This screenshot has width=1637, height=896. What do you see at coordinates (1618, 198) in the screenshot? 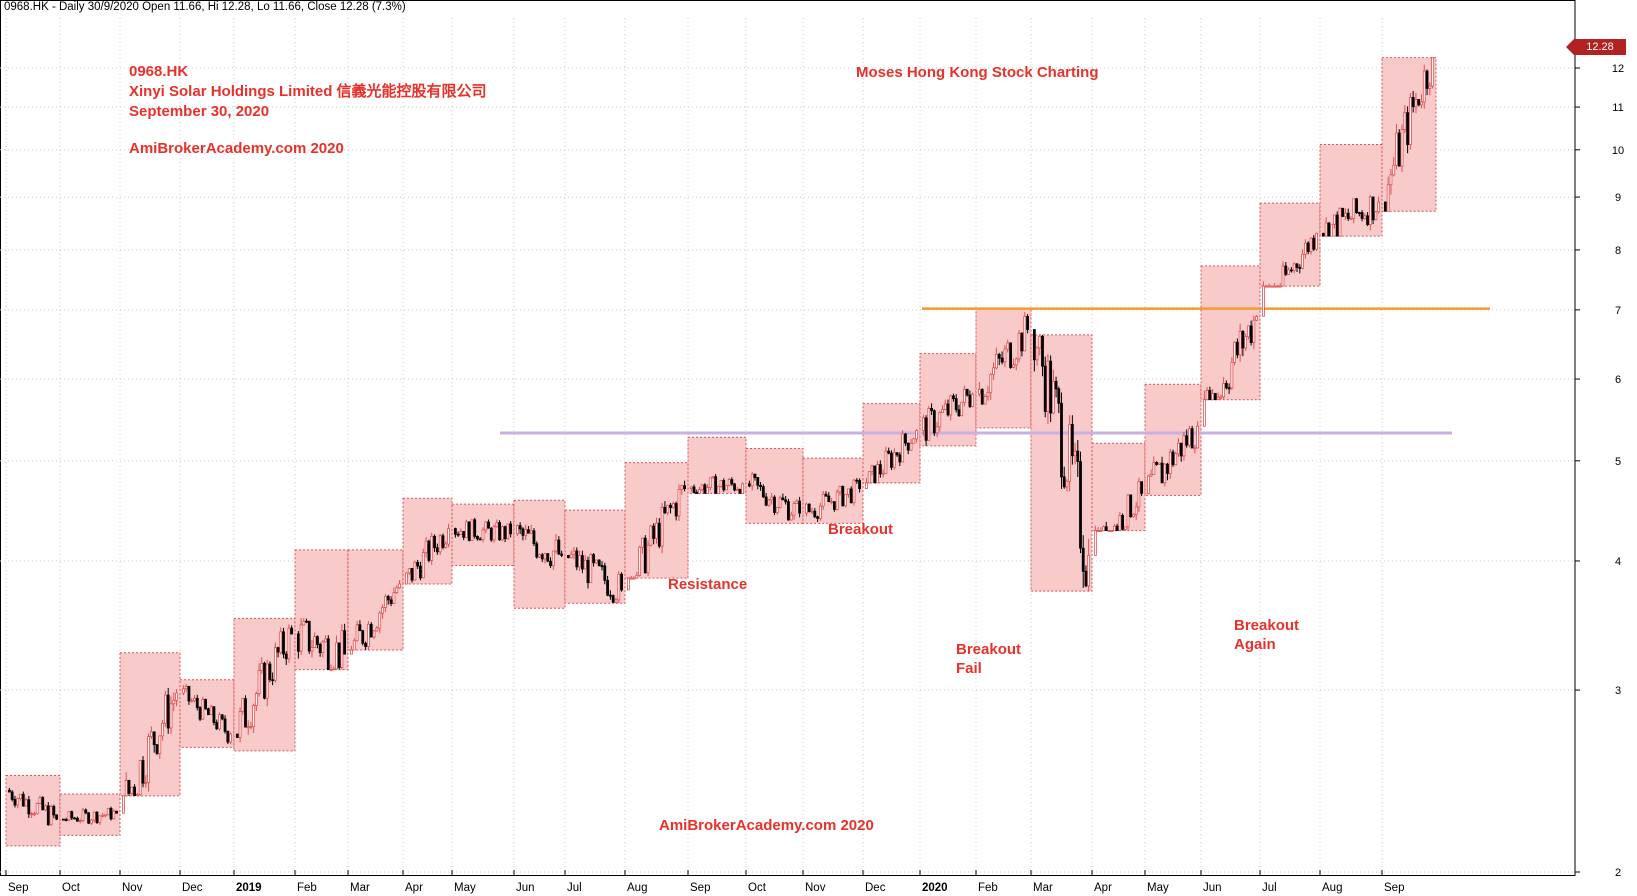
I see `y-tick-label: 9` at bounding box center [1618, 198].